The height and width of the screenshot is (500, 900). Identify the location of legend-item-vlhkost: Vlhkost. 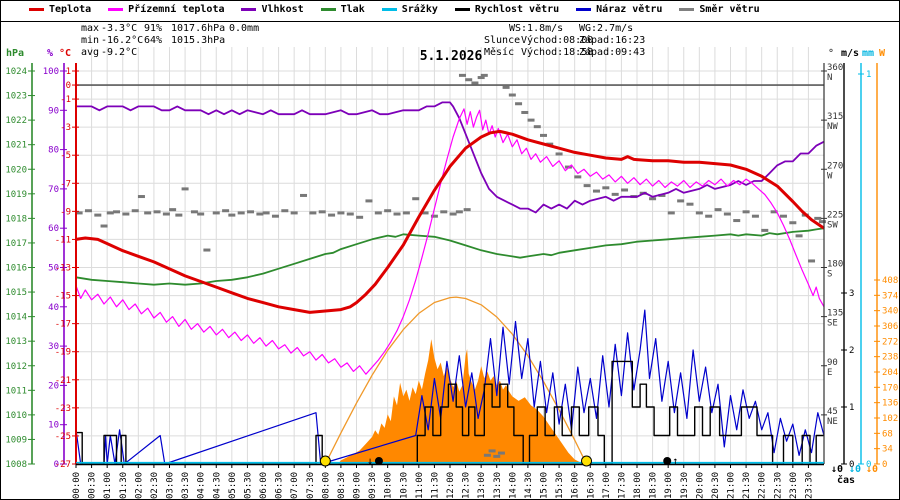
(272, 9).